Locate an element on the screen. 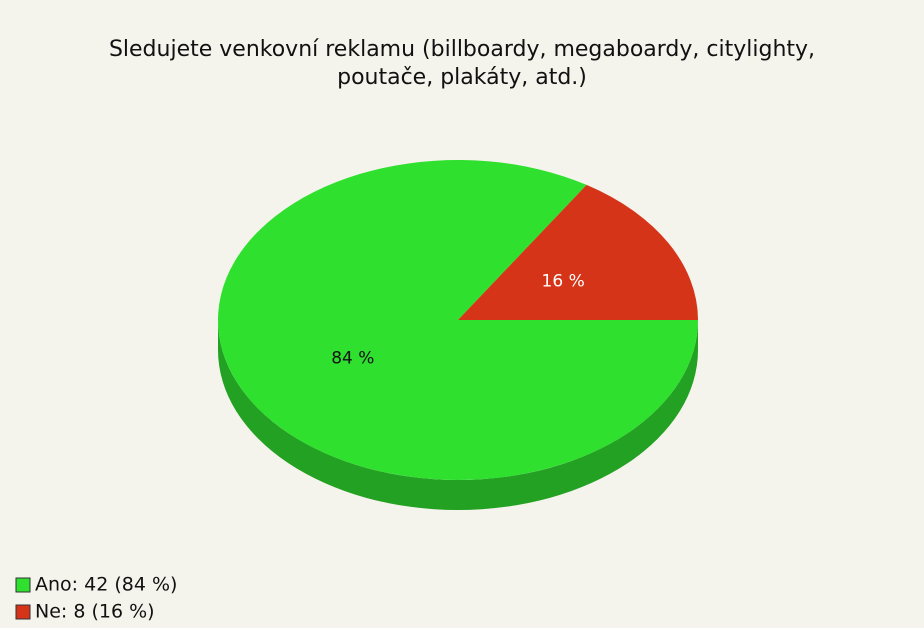  chart-title: poutače, plakáty, atd.) is located at coordinates (462, 77).